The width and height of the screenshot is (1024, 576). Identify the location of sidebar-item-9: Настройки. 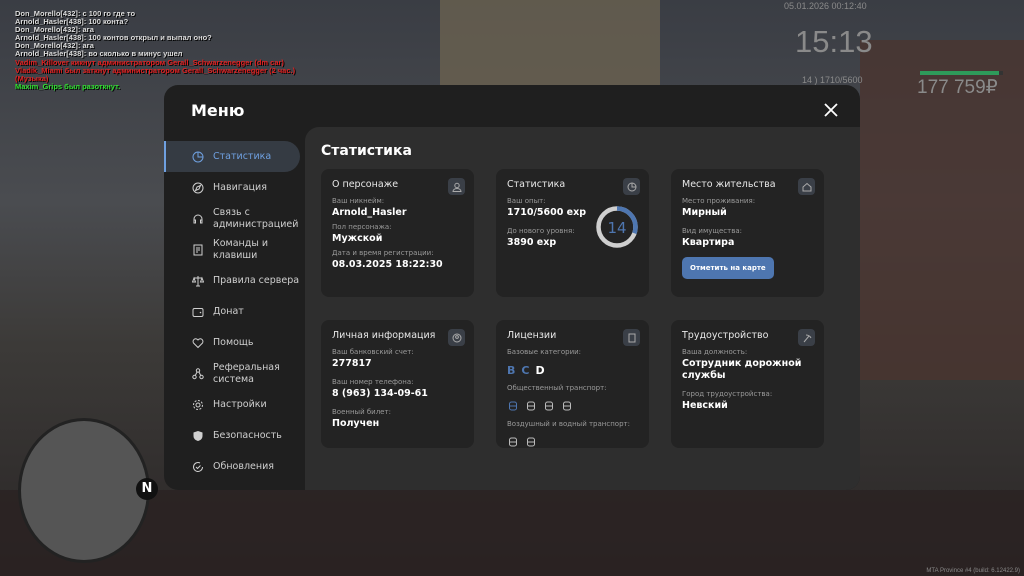
(234, 404).